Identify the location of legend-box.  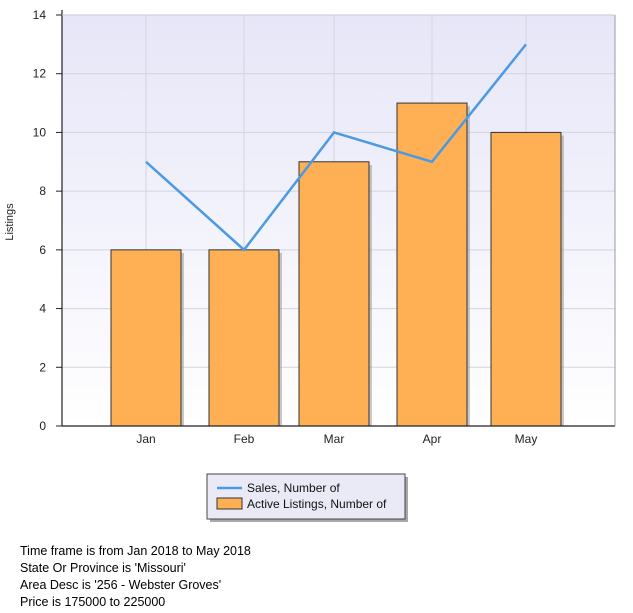
(306, 496).